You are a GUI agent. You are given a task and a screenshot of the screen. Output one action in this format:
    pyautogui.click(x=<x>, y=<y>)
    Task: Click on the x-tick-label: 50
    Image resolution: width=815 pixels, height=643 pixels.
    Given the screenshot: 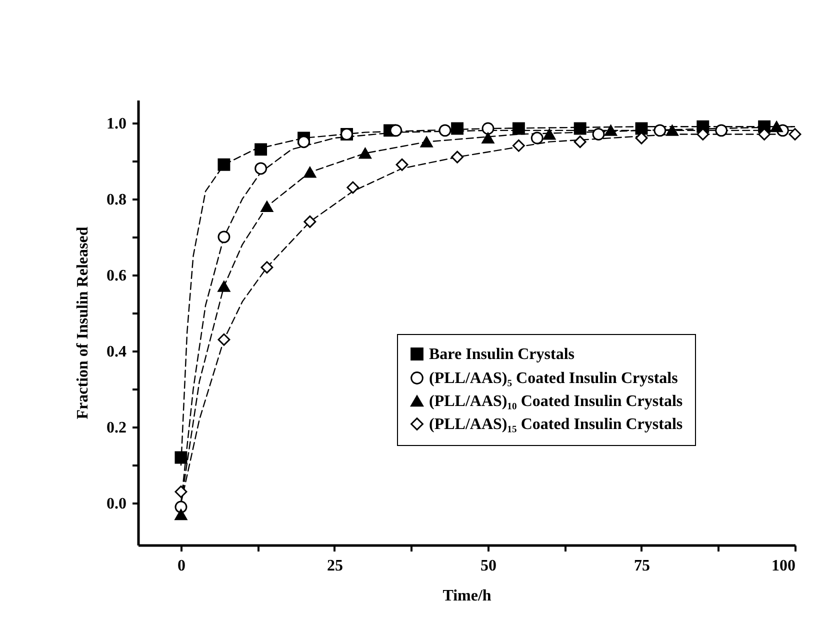 What is the action you would take?
    pyautogui.click(x=488, y=566)
    